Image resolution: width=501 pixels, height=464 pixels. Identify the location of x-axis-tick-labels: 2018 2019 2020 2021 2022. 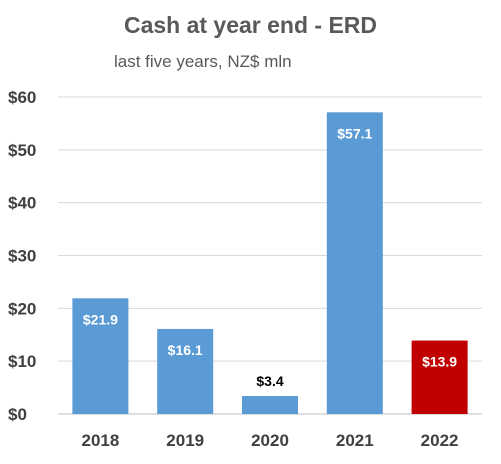
(269, 440).